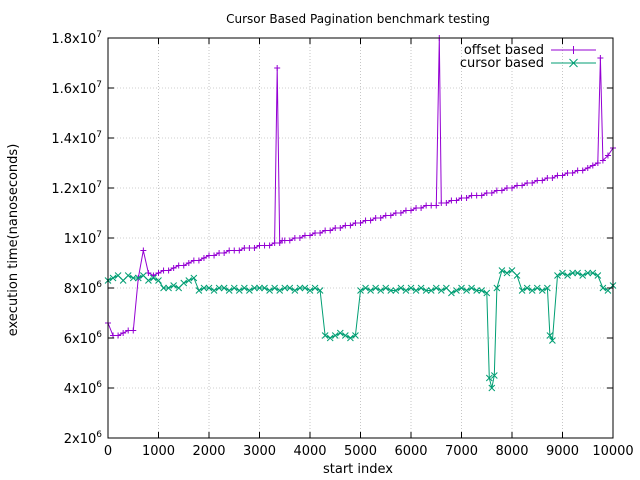  What do you see at coordinates (410, 451) in the screenshot?
I see `x-tick-label: 6000` at bounding box center [410, 451].